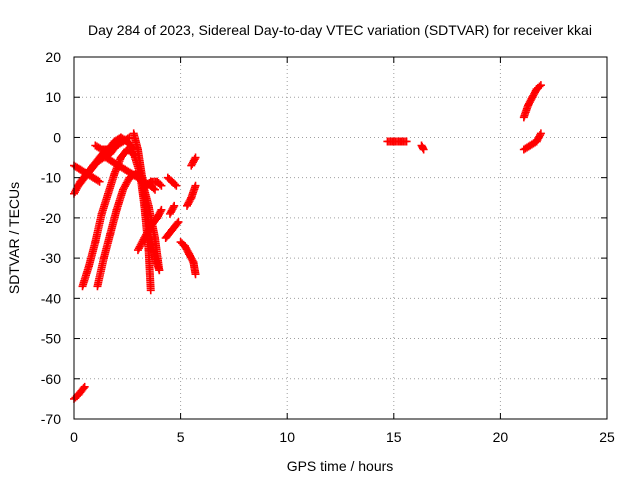 This screenshot has width=640, height=480. What do you see at coordinates (51, 218) in the screenshot?
I see `y-tick-label: -20` at bounding box center [51, 218].